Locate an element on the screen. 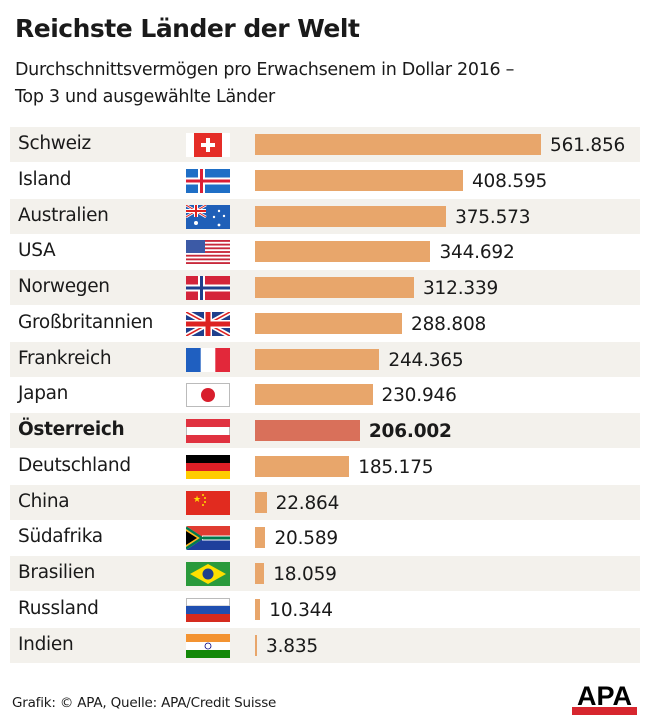 The image size is (649, 723). value-label: 312.339 is located at coordinates (460, 288).